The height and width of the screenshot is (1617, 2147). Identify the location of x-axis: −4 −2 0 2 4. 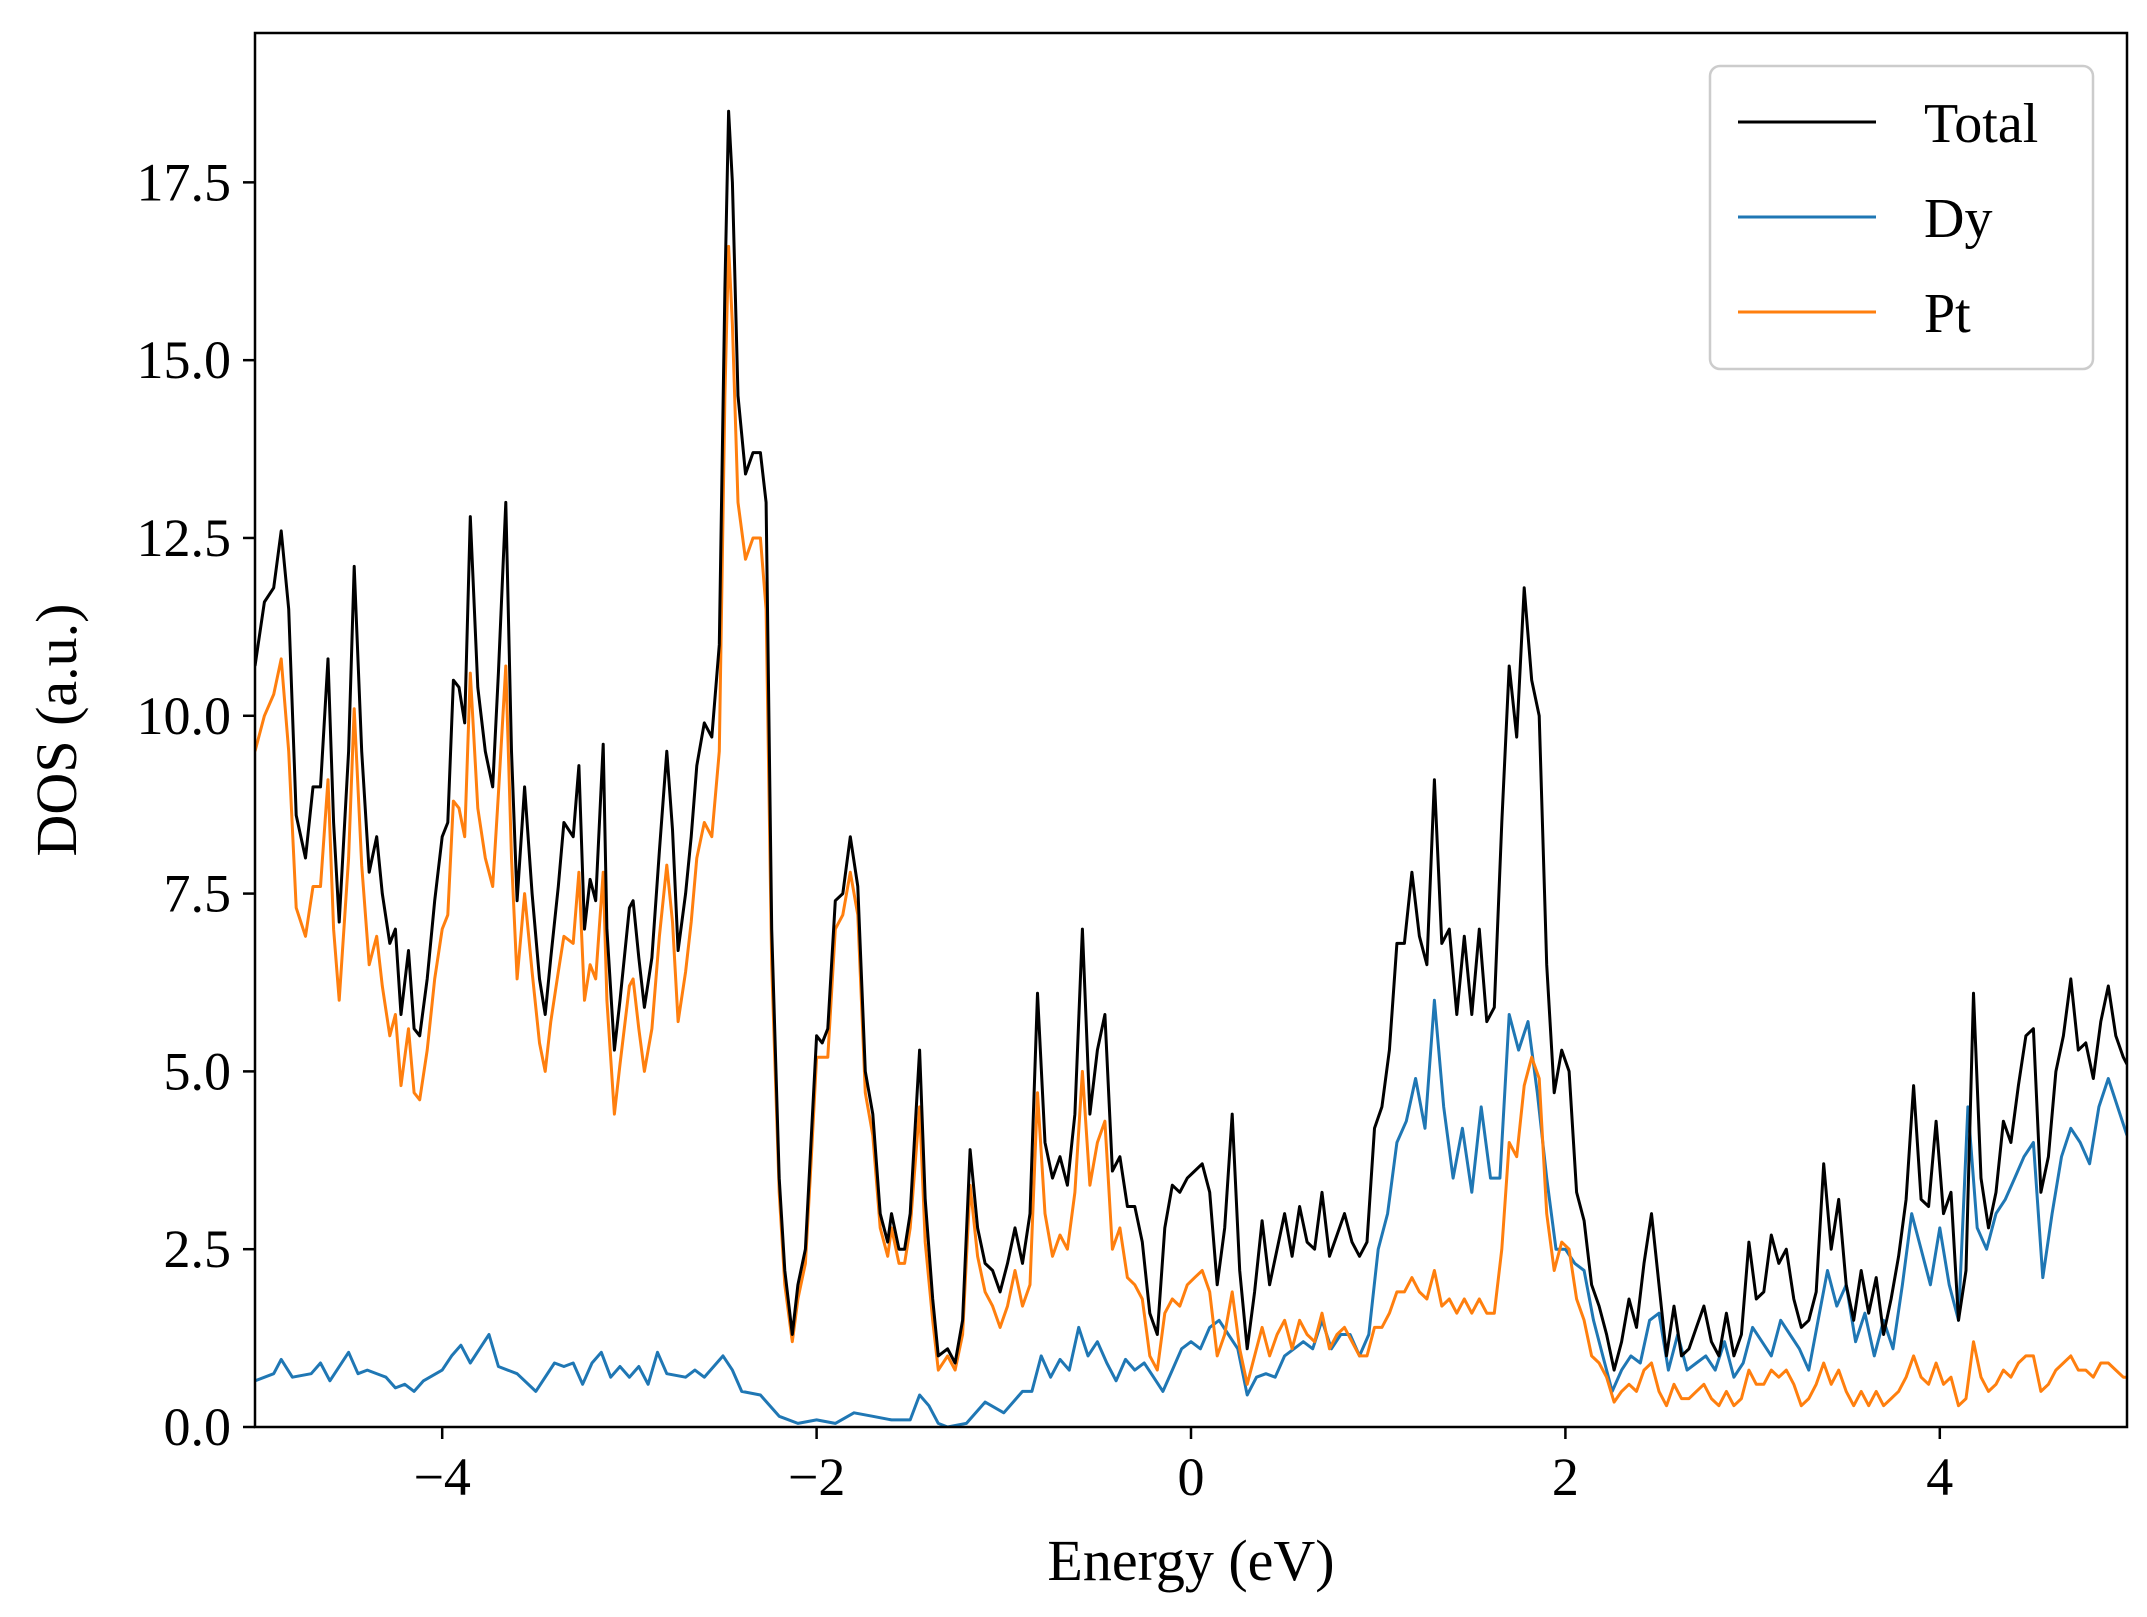
(1183, 1467).